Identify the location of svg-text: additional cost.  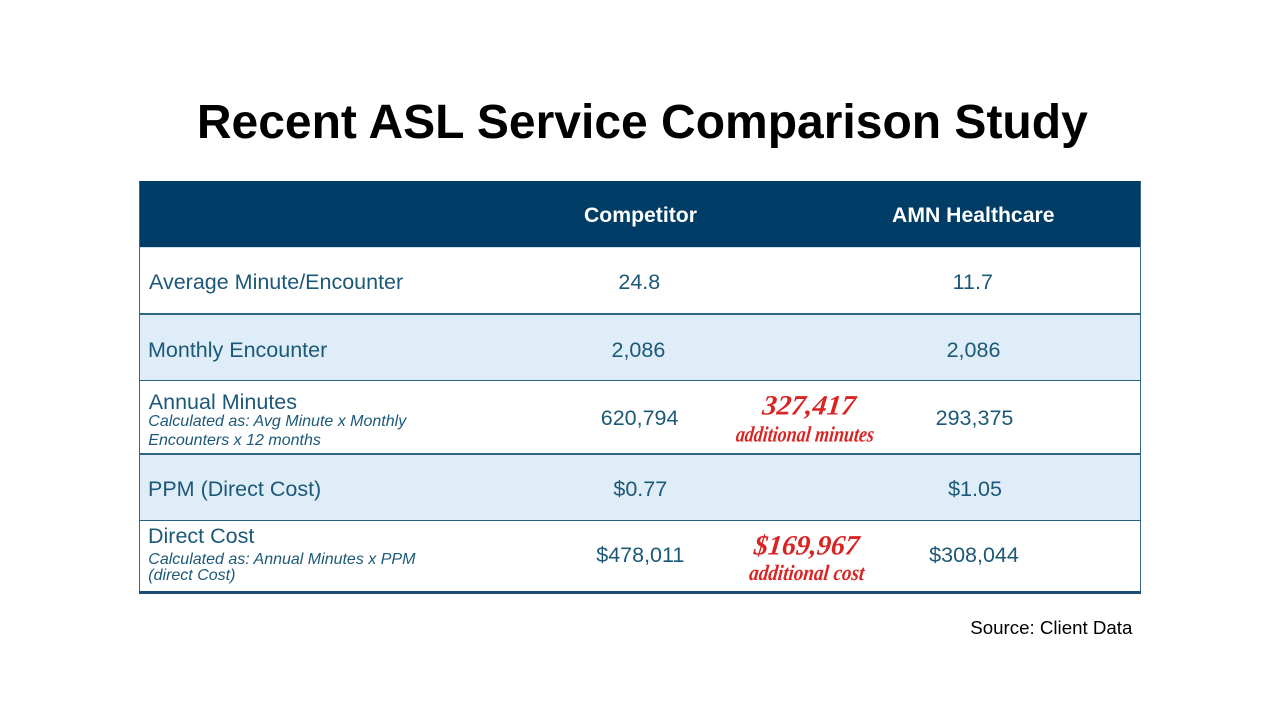
(807, 572).